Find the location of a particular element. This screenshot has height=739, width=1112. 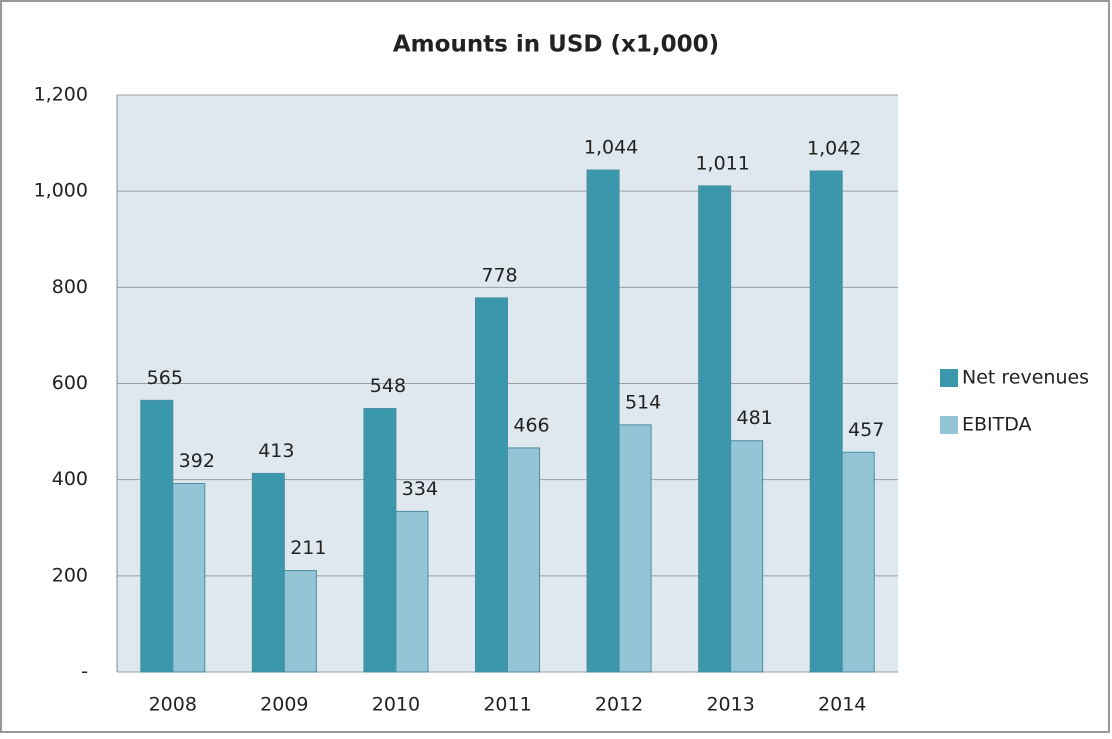

y-tick-label: 200 is located at coordinates (70, 575).